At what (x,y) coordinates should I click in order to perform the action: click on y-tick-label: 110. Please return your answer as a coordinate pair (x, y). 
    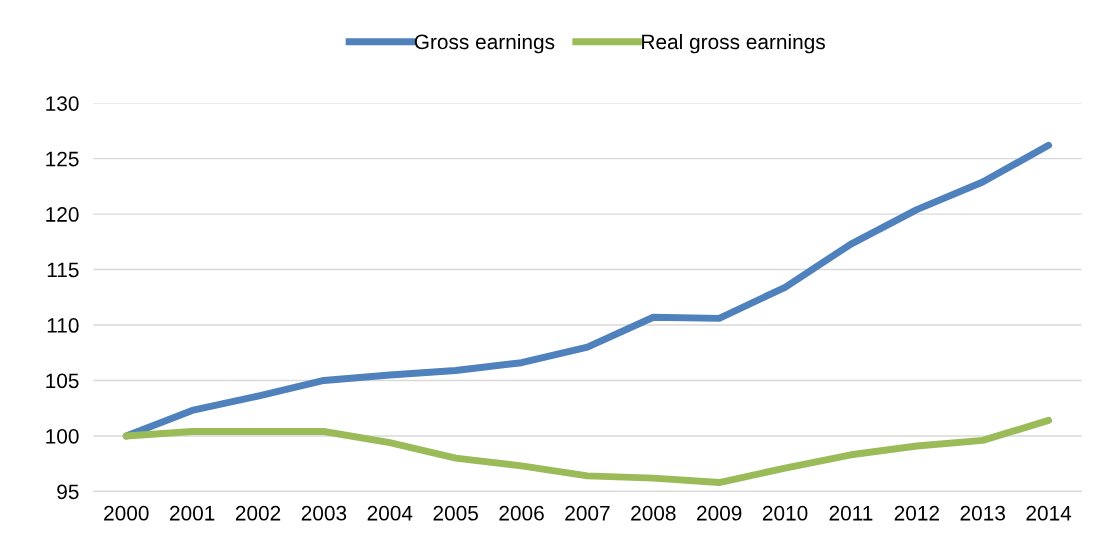
    Looking at the image, I should click on (63, 325).